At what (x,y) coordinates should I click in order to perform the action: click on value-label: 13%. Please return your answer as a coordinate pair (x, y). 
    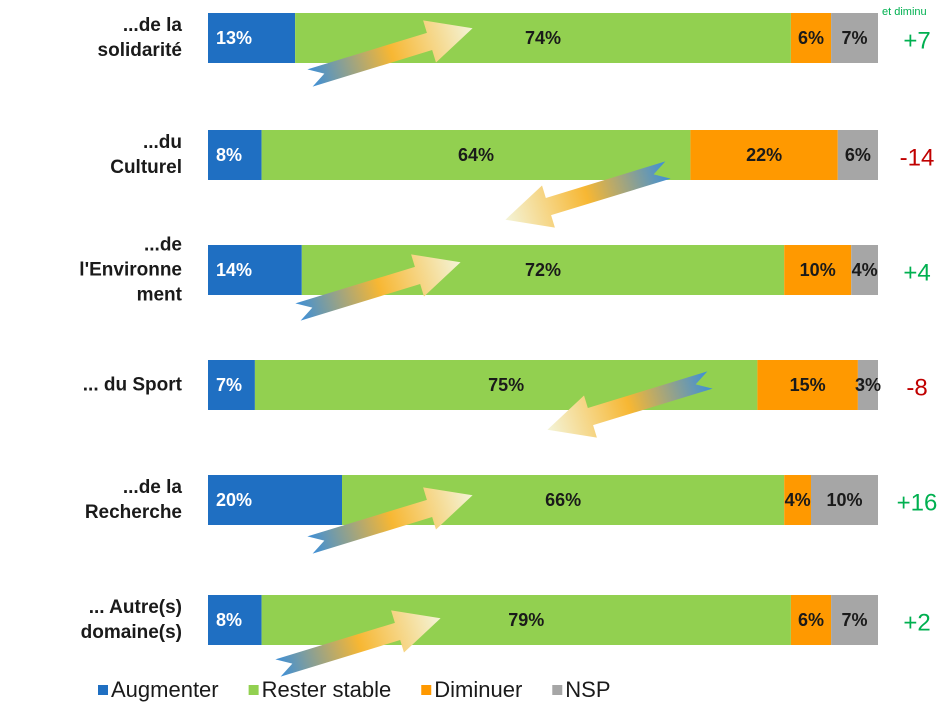
    Looking at the image, I should click on (234, 38).